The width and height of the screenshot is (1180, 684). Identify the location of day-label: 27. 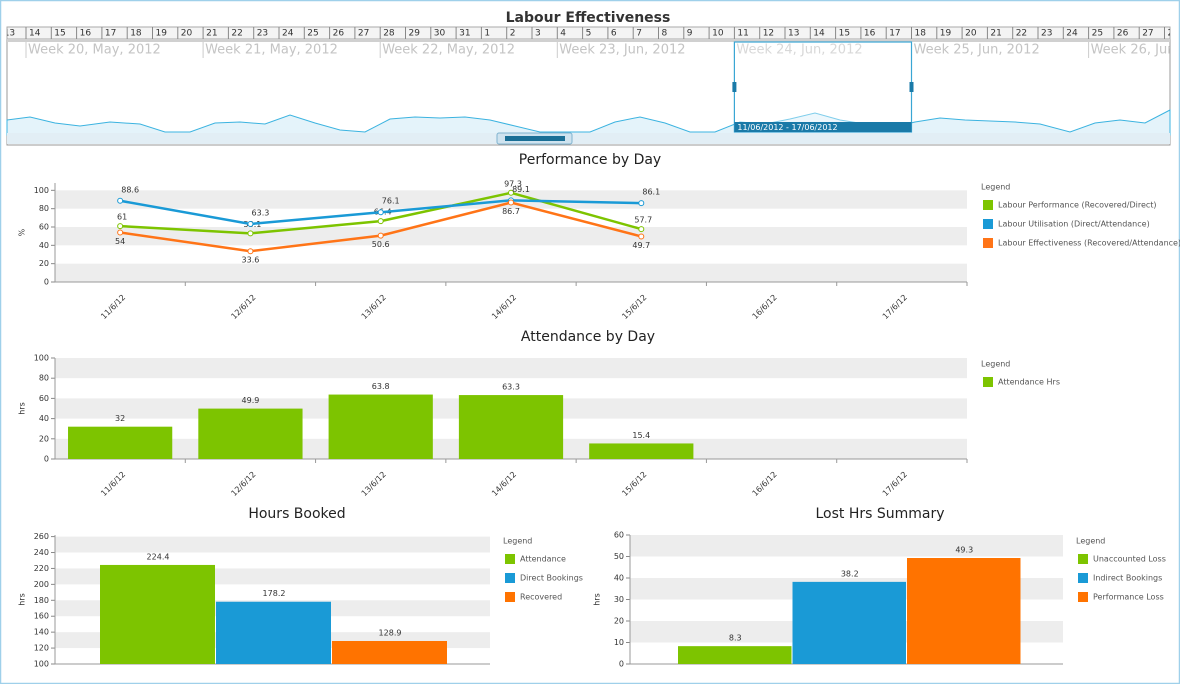
(1147, 34).